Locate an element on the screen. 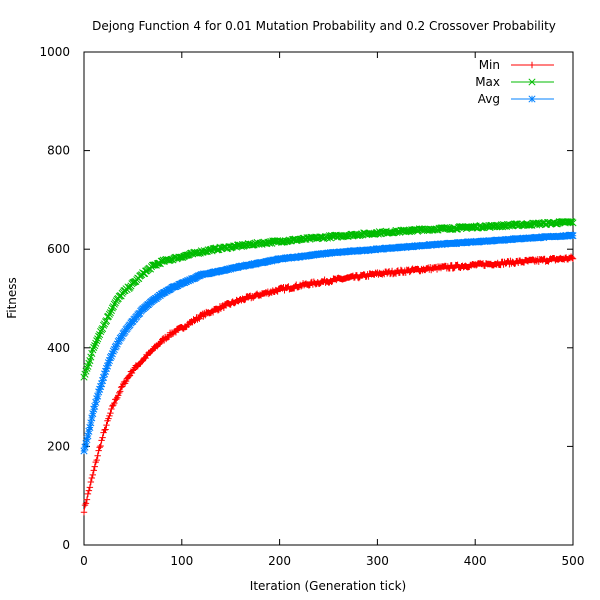 Image resolution: width=600 pixels, height=600 pixels. legend-label-avg: Avg is located at coordinates (489, 99).